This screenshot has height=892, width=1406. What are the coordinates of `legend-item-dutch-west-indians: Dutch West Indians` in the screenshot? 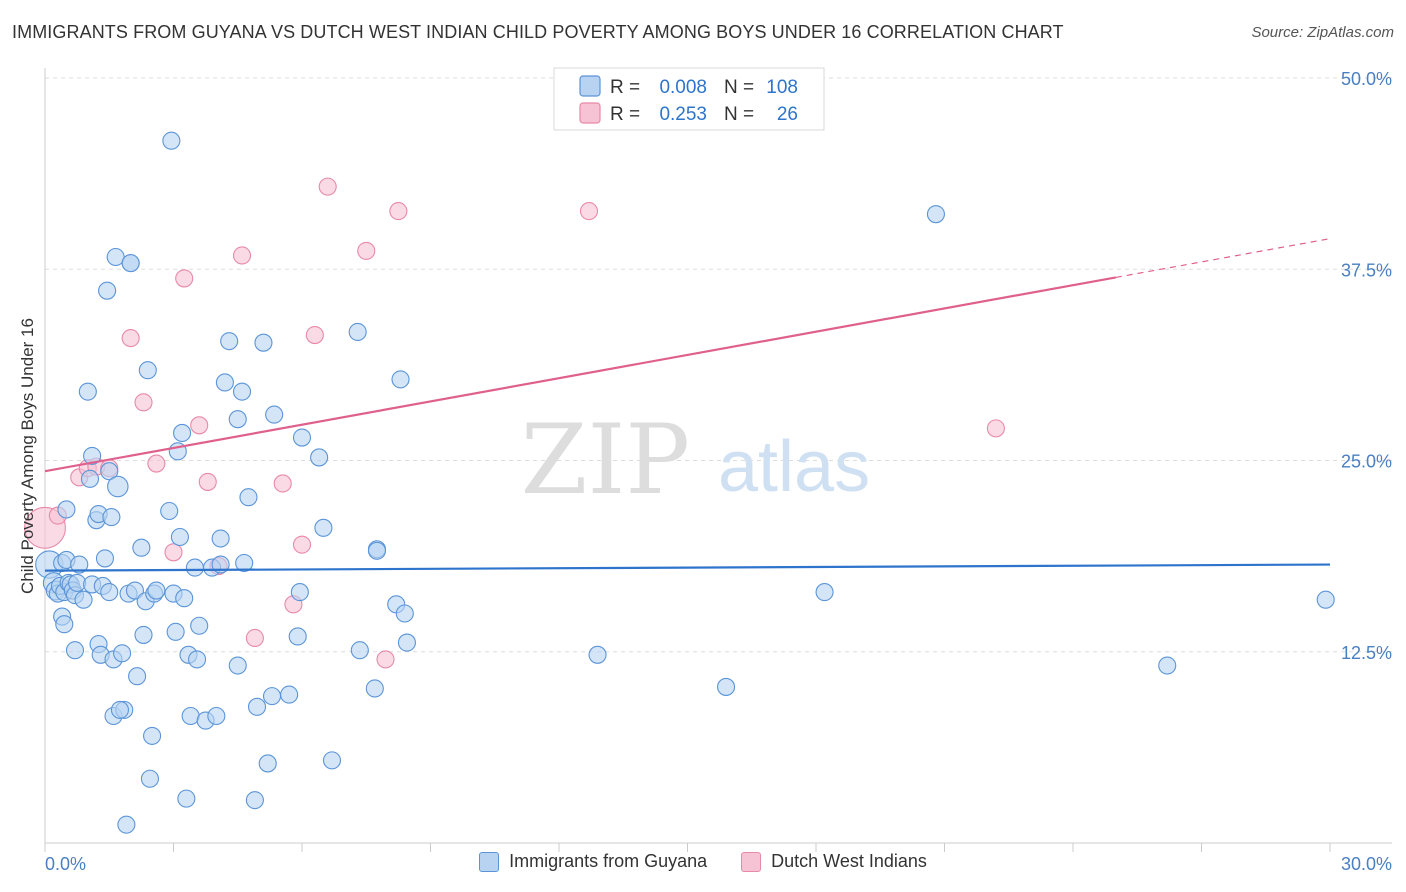 It's located at (834, 861).